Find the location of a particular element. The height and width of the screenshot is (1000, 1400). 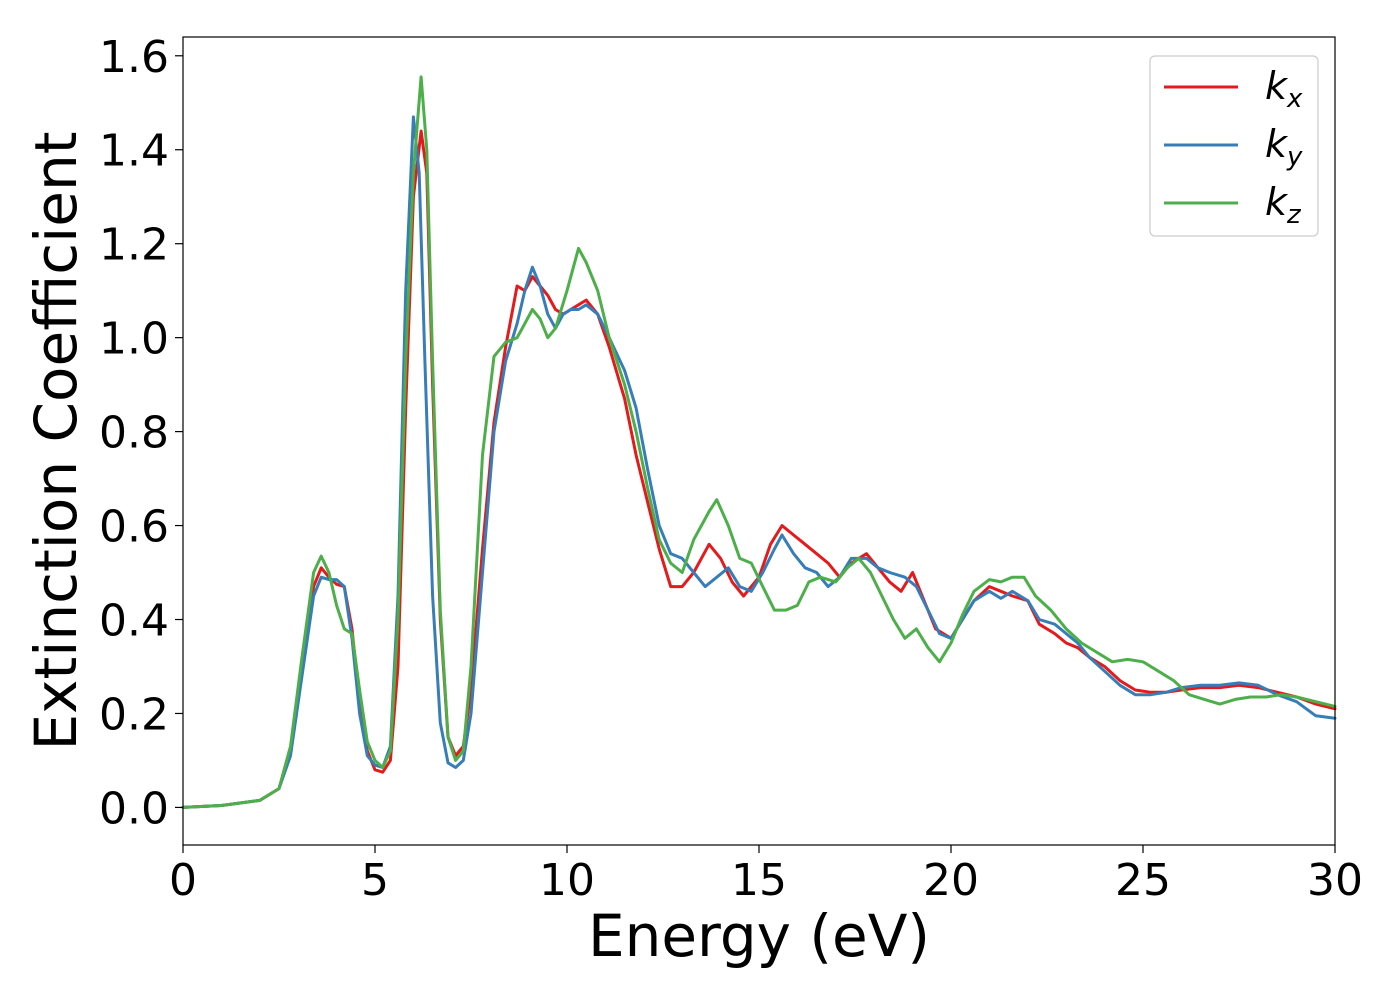

legend-label-subscript: x is located at coordinates (1294, 99).